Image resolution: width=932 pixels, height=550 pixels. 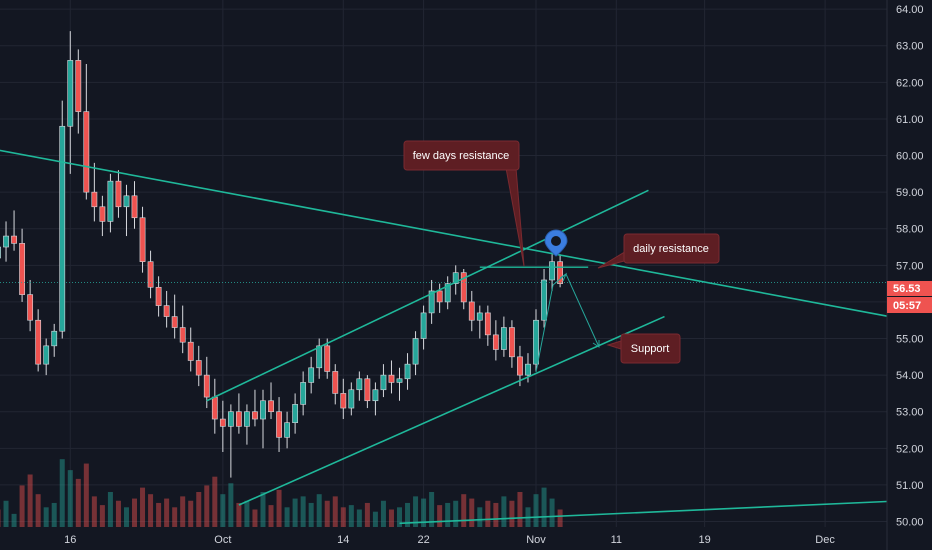 I want to click on countdown-badge, so click(x=909, y=305).